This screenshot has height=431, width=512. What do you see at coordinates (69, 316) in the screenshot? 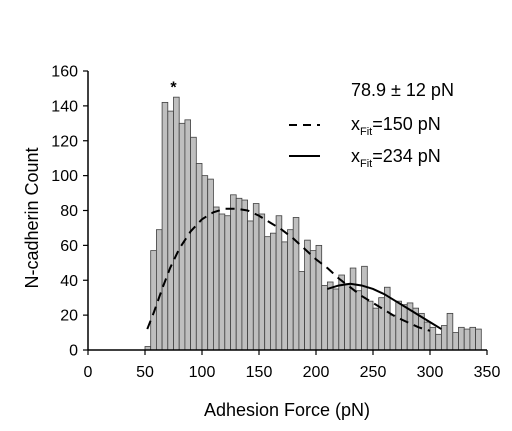
I see `y-tick-label: 20` at bounding box center [69, 316].